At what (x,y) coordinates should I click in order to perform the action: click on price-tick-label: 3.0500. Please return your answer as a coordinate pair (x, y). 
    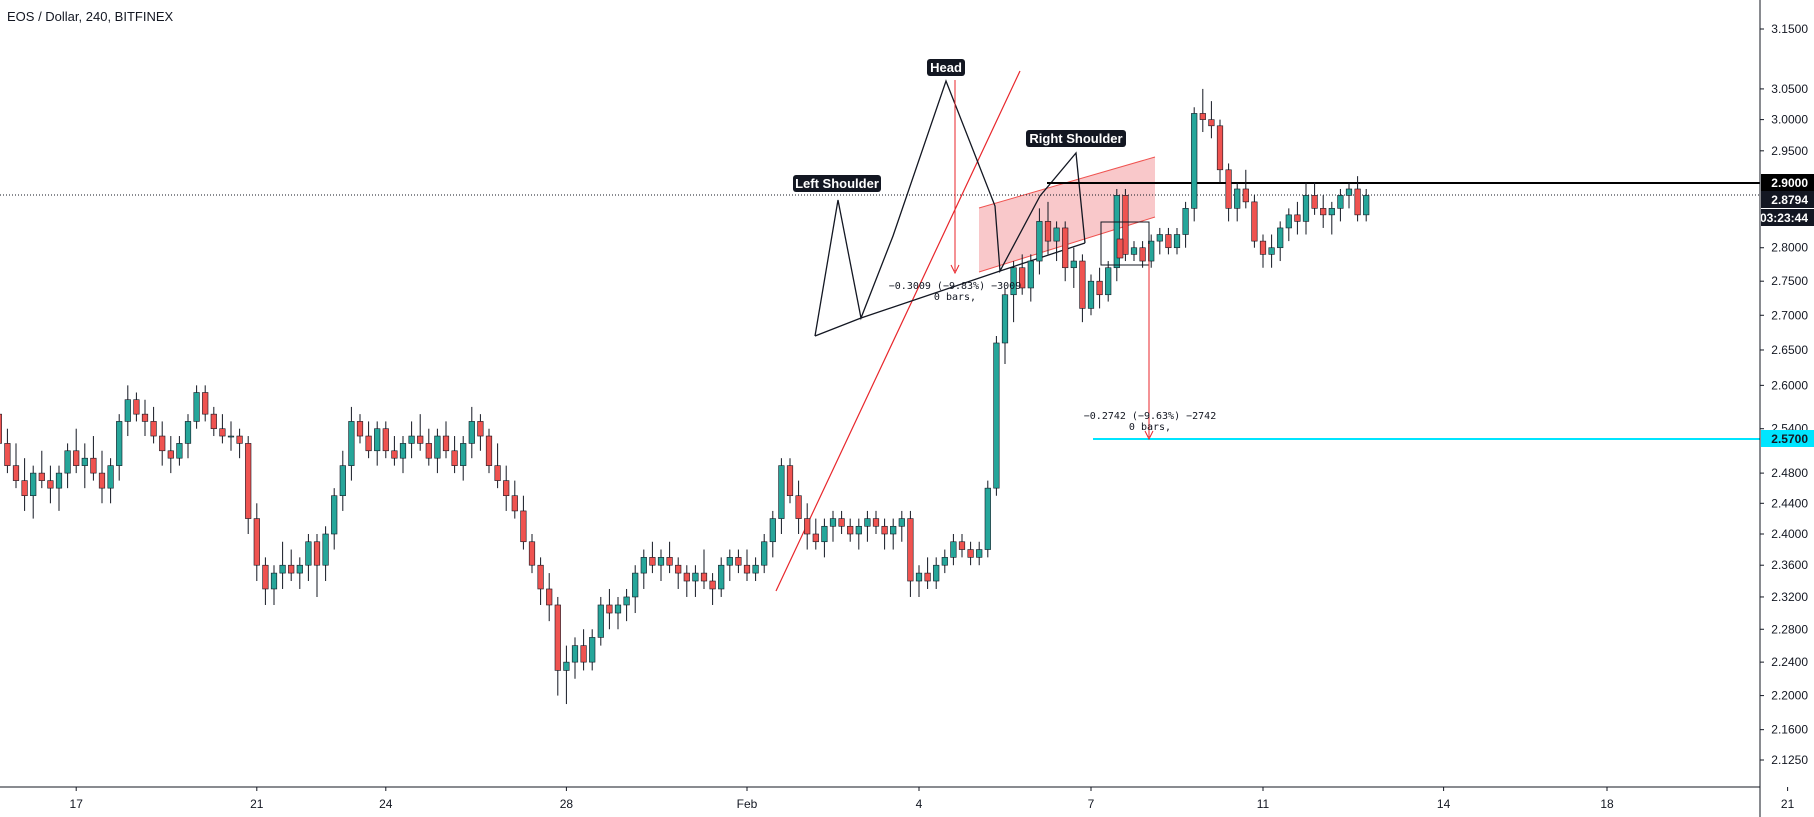
    Looking at the image, I should click on (1789, 89).